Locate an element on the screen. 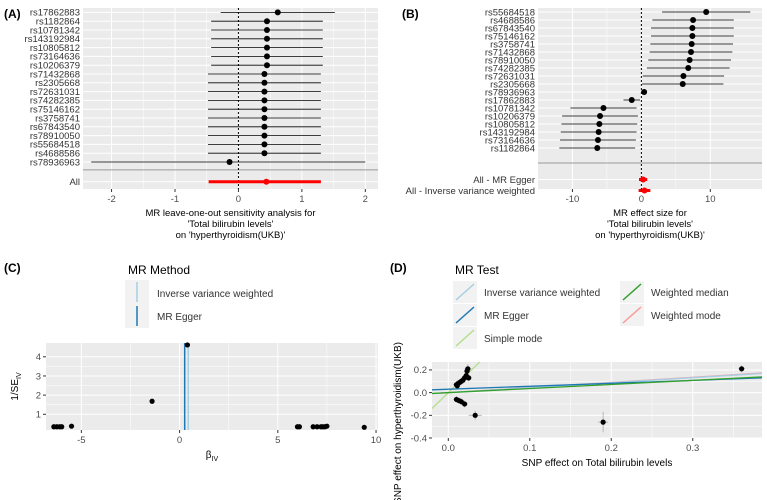  panel-label: (C) is located at coordinates (12, 268).